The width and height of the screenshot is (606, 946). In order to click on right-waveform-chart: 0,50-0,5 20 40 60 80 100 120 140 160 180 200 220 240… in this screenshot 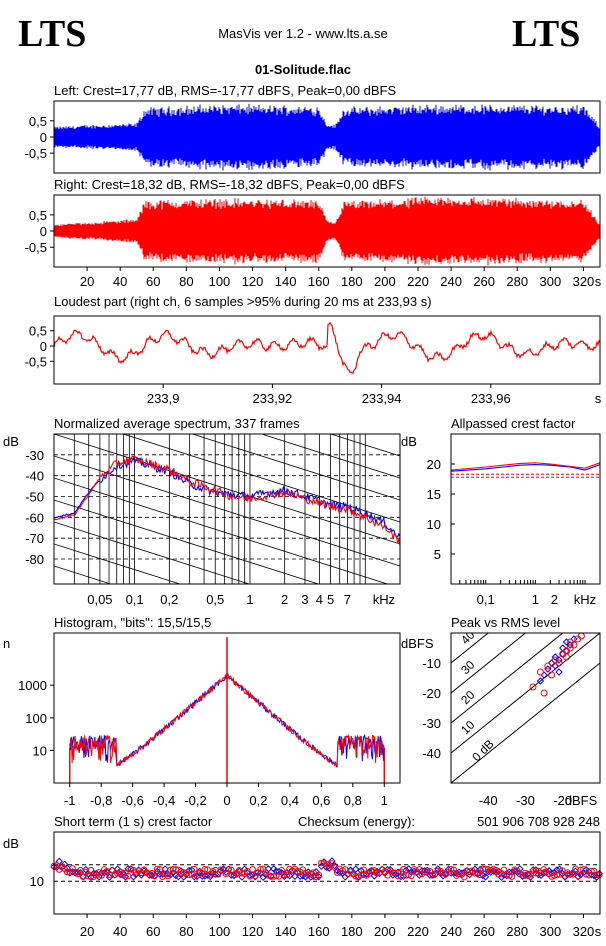, I will do `click(313, 241)`.